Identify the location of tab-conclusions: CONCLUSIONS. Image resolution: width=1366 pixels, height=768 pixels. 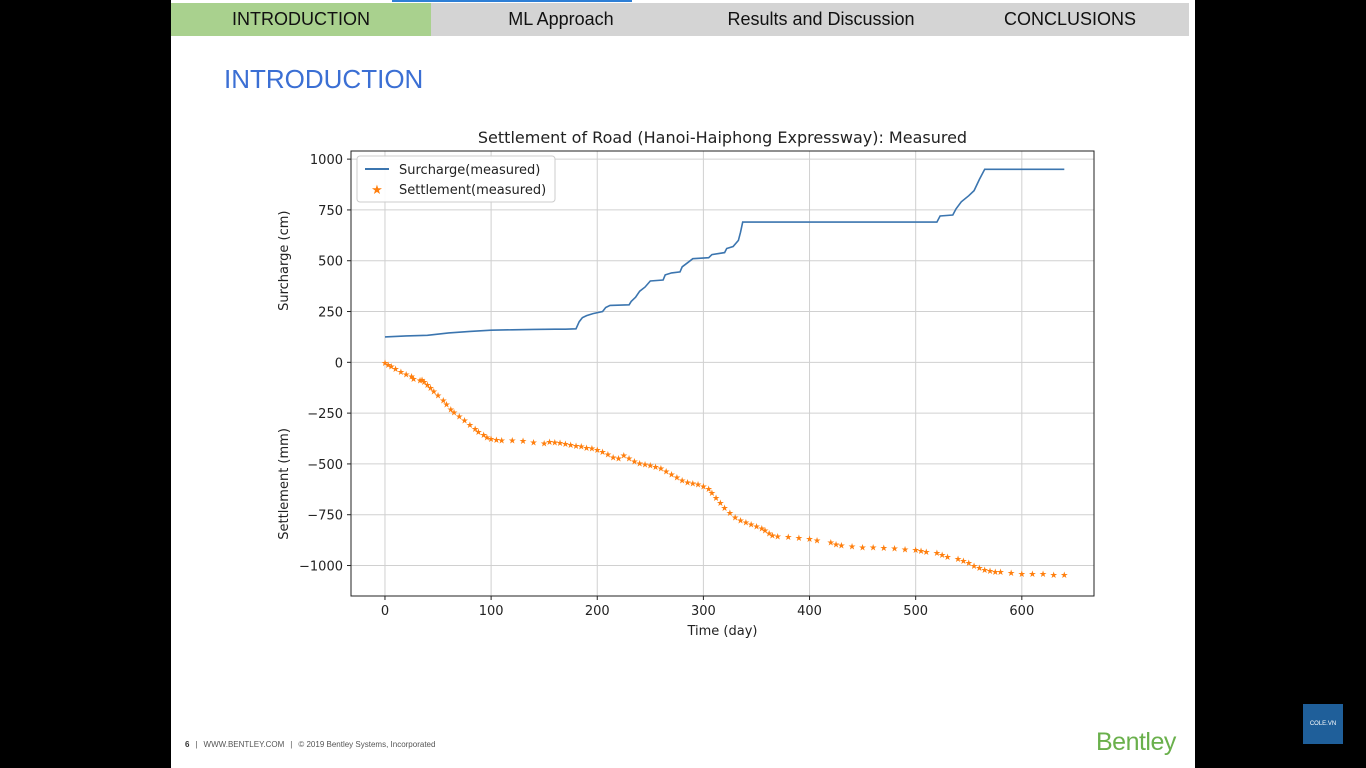
(1070, 19).